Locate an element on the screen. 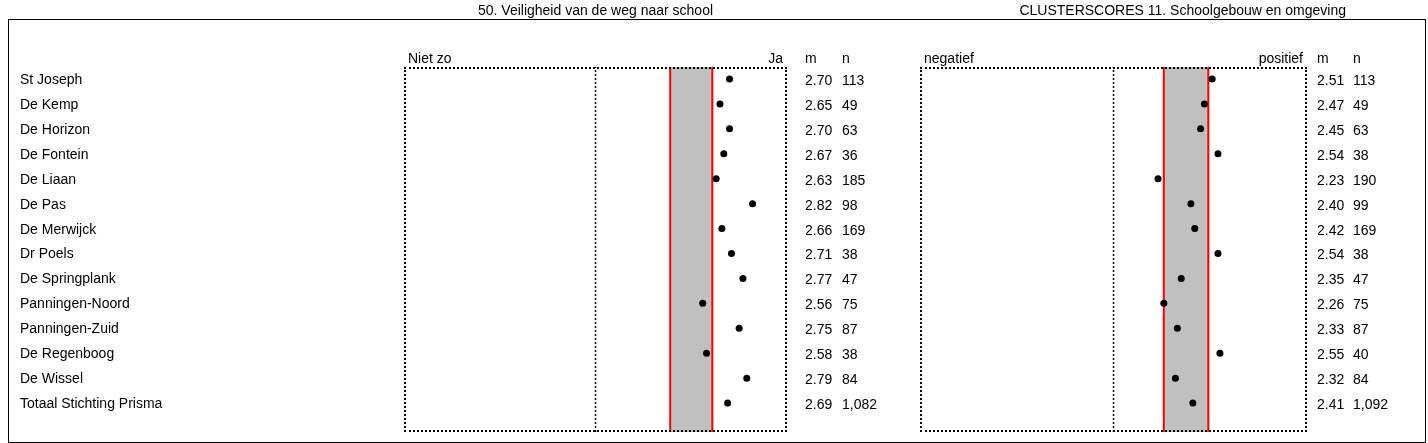 The height and width of the screenshot is (443, 1428). data-label: 98 is located at coordinates (850, 204).